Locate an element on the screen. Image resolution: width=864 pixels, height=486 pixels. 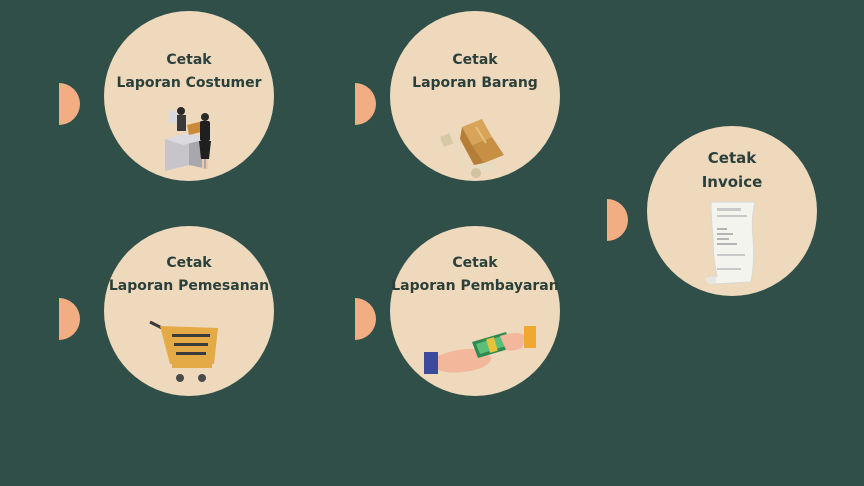
card-laporan-pembayaran: Cetak Laporan Pembayaran is located at coordinates (475, 311).